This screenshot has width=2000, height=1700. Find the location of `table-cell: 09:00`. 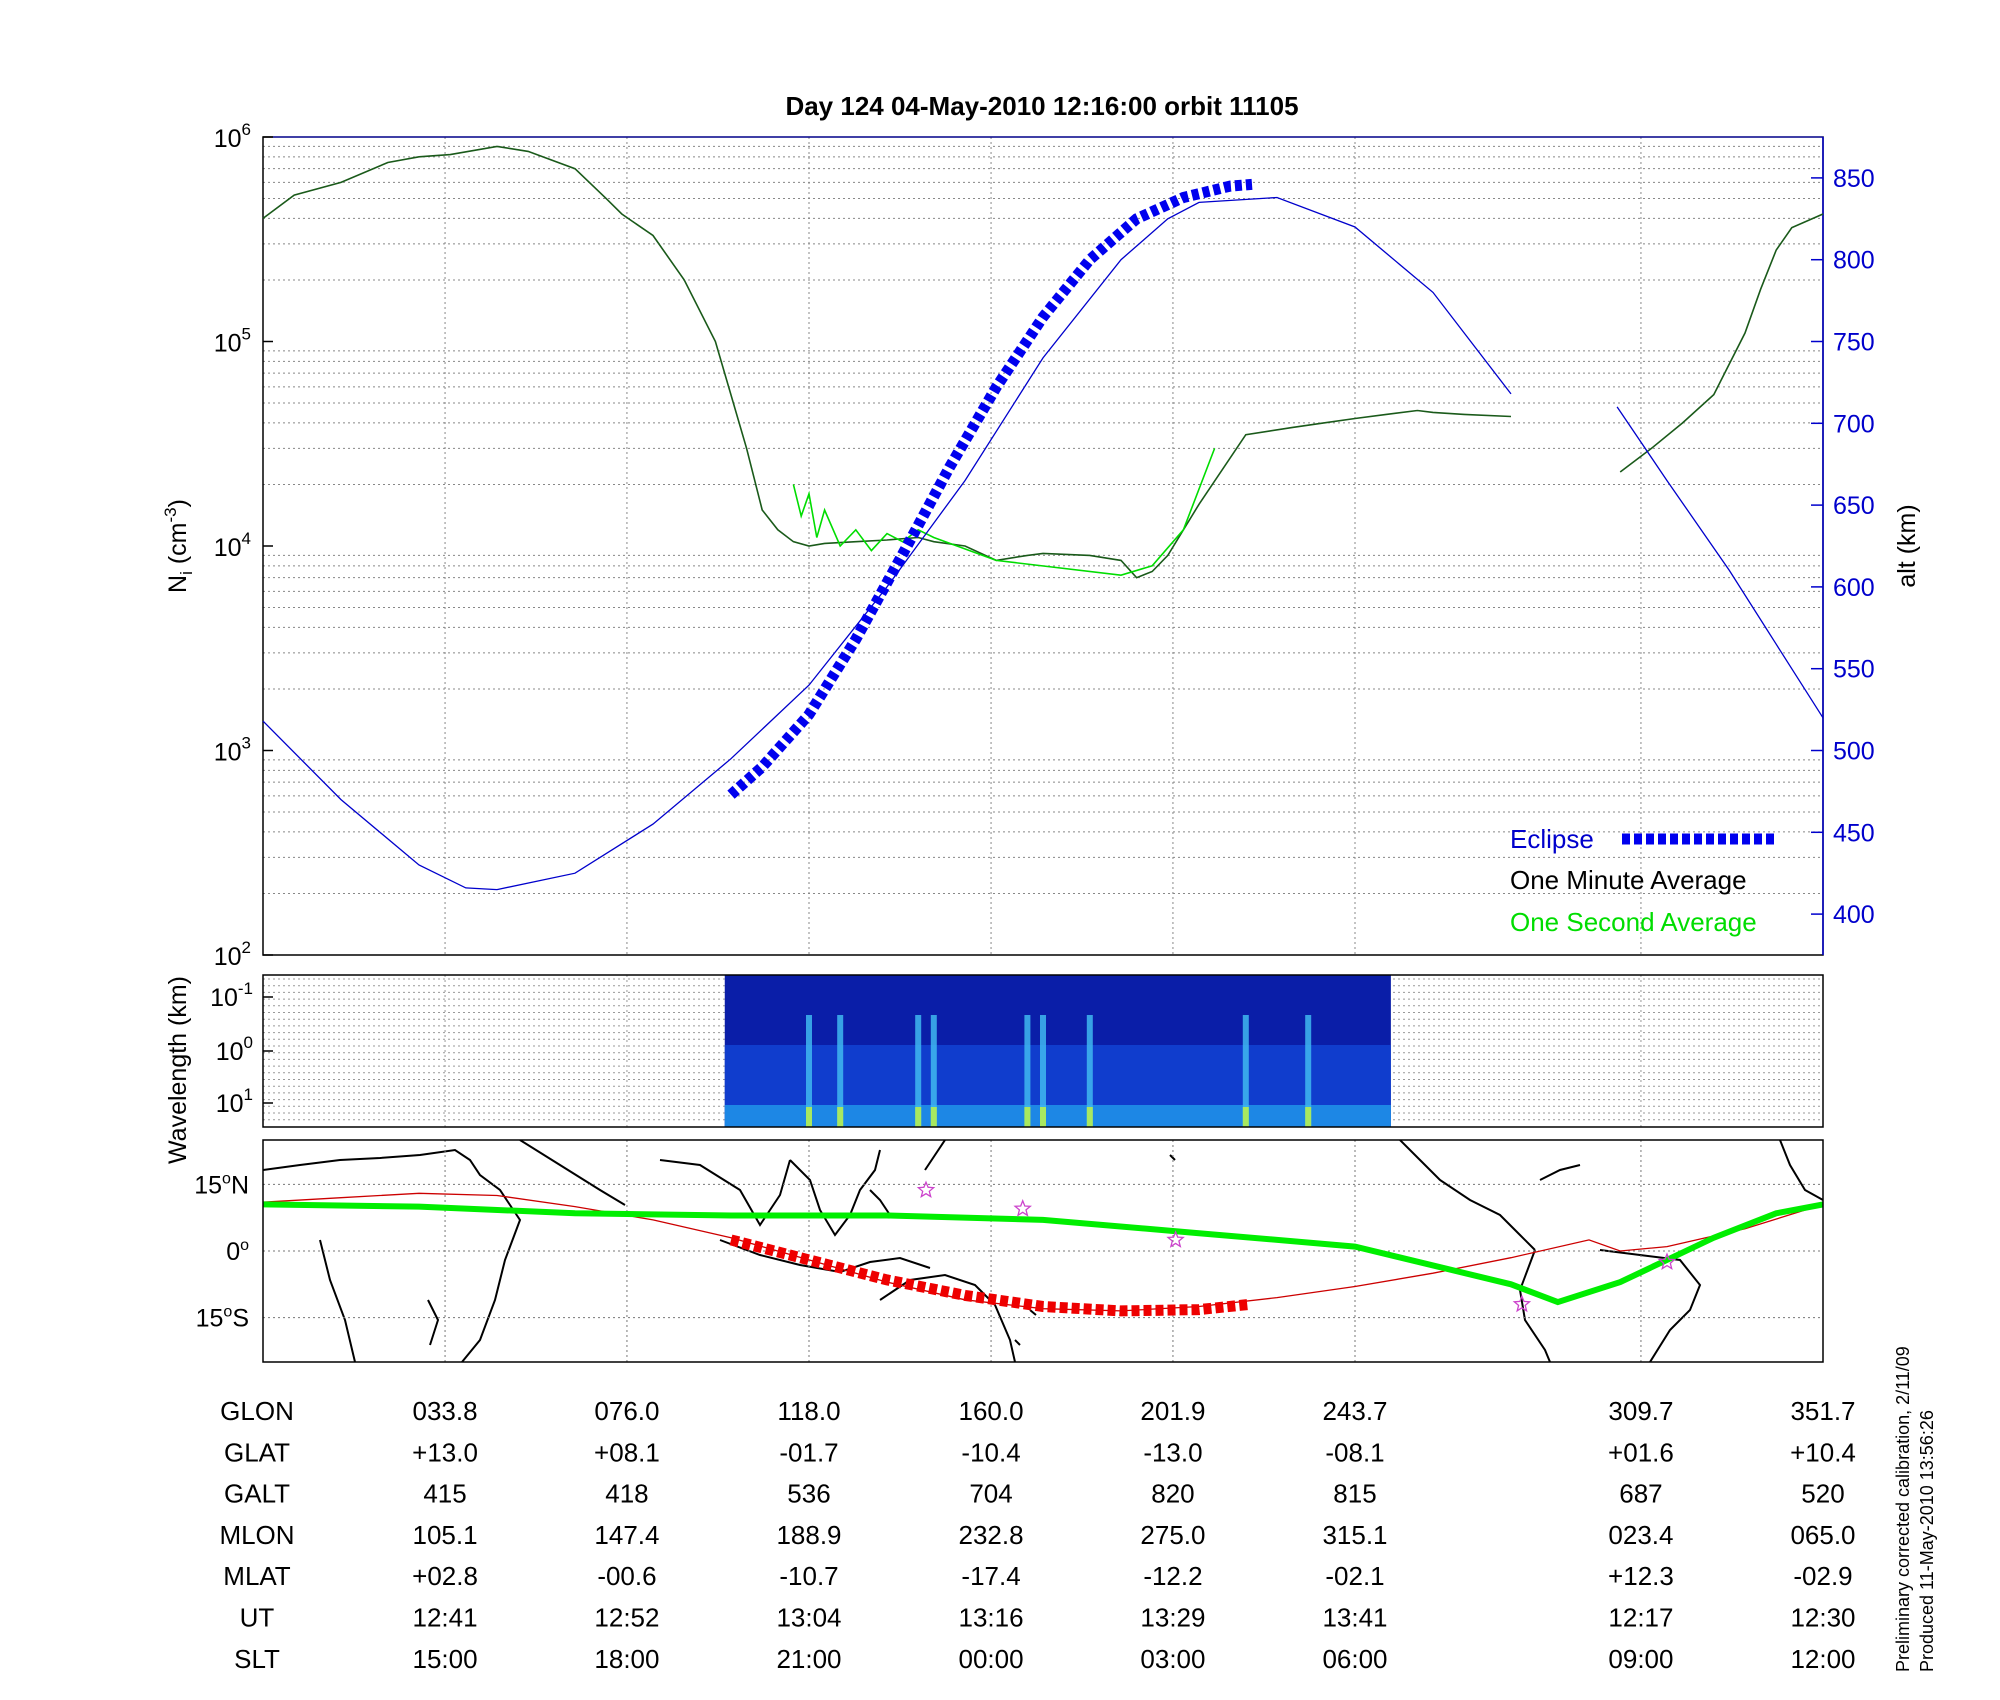

table-cell: 09:00 is located at coordinates (1640, 1659).